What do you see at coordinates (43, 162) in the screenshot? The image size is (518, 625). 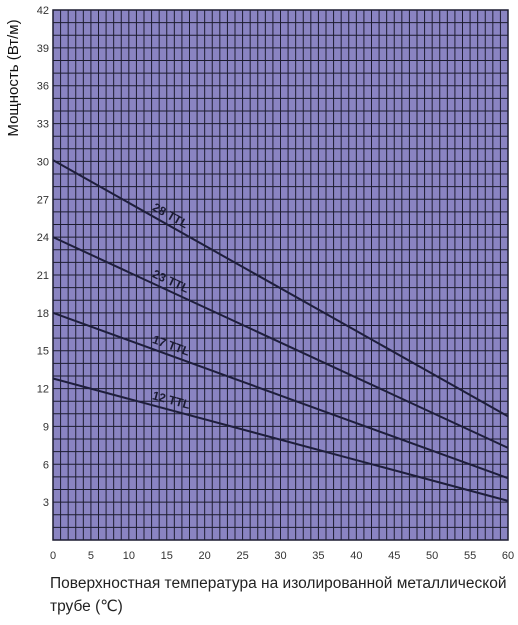 I see `y-tick-label: 30` at bounding box center [43, 162].